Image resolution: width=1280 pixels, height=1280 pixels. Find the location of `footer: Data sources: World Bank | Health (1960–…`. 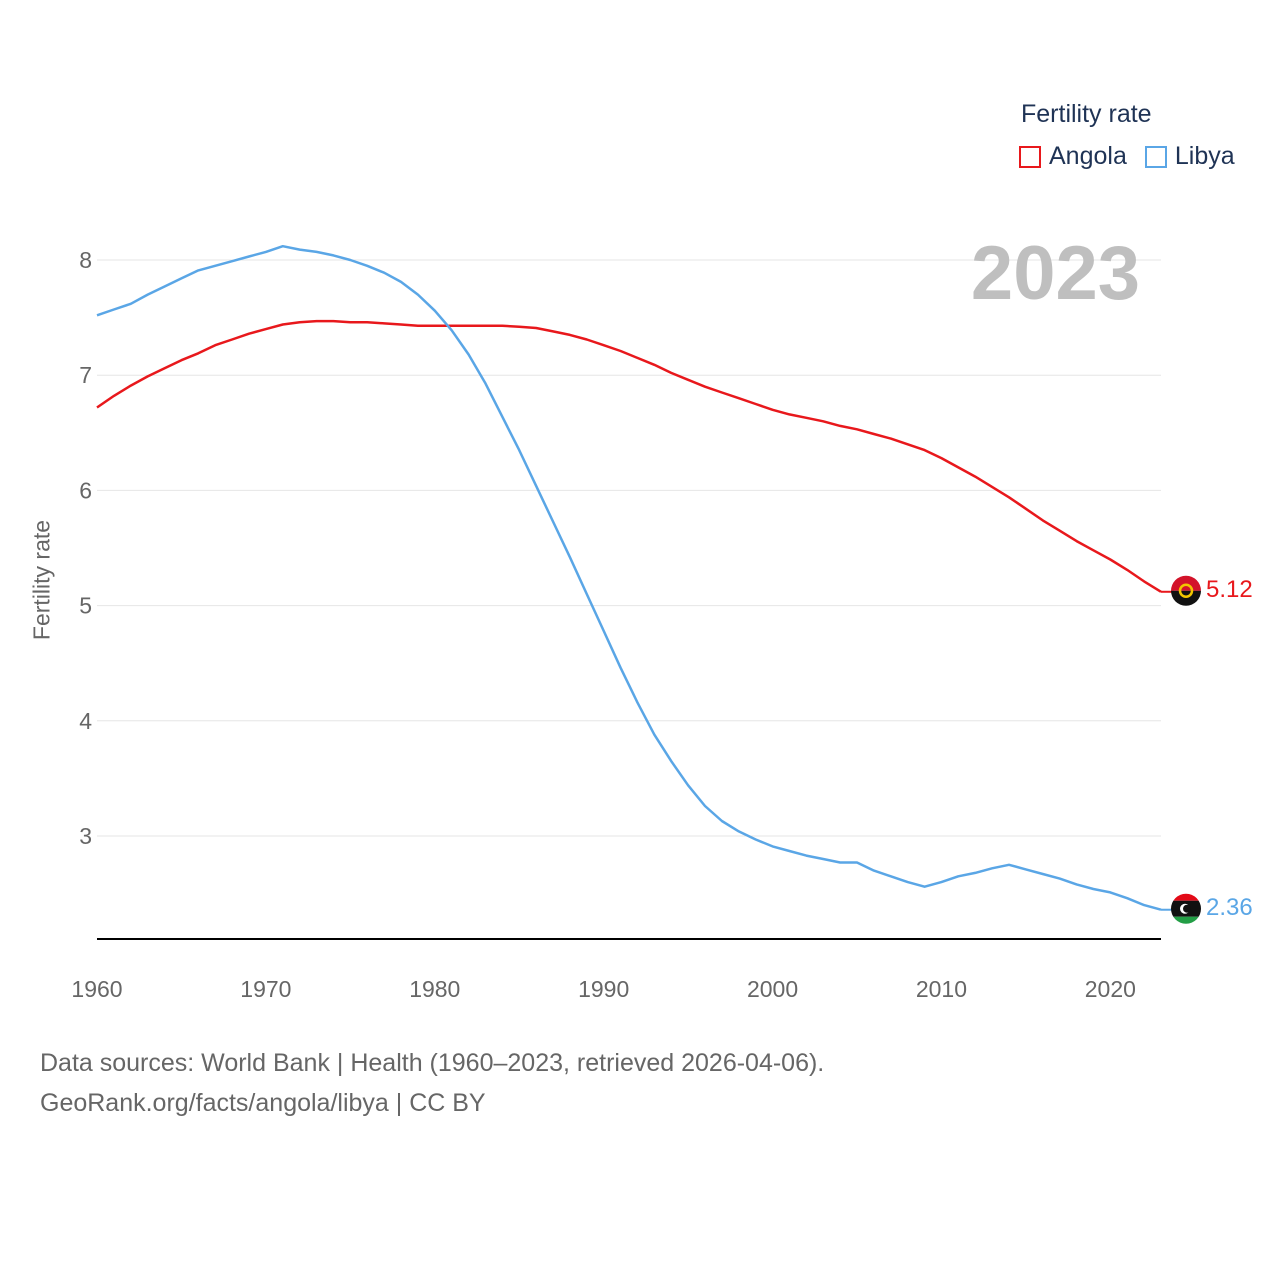

footer: Data sources: World Bank | Health (1960–… is located at coordinates (432, 1083).